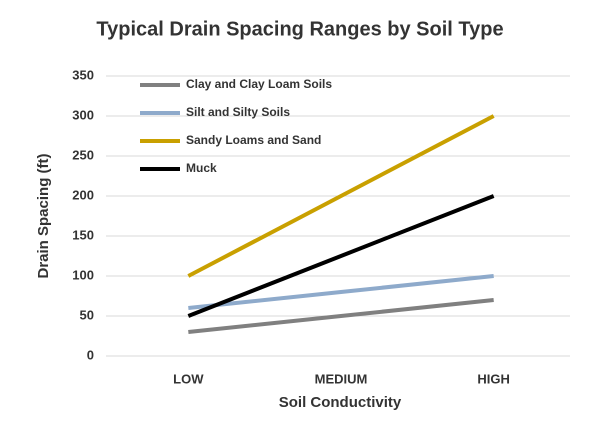 This screenshot has width=600, height=435. Describe the element at coordinates (238, 112) in the screenshot. I see `legend-label: Silt and Silty Soils` at that location.